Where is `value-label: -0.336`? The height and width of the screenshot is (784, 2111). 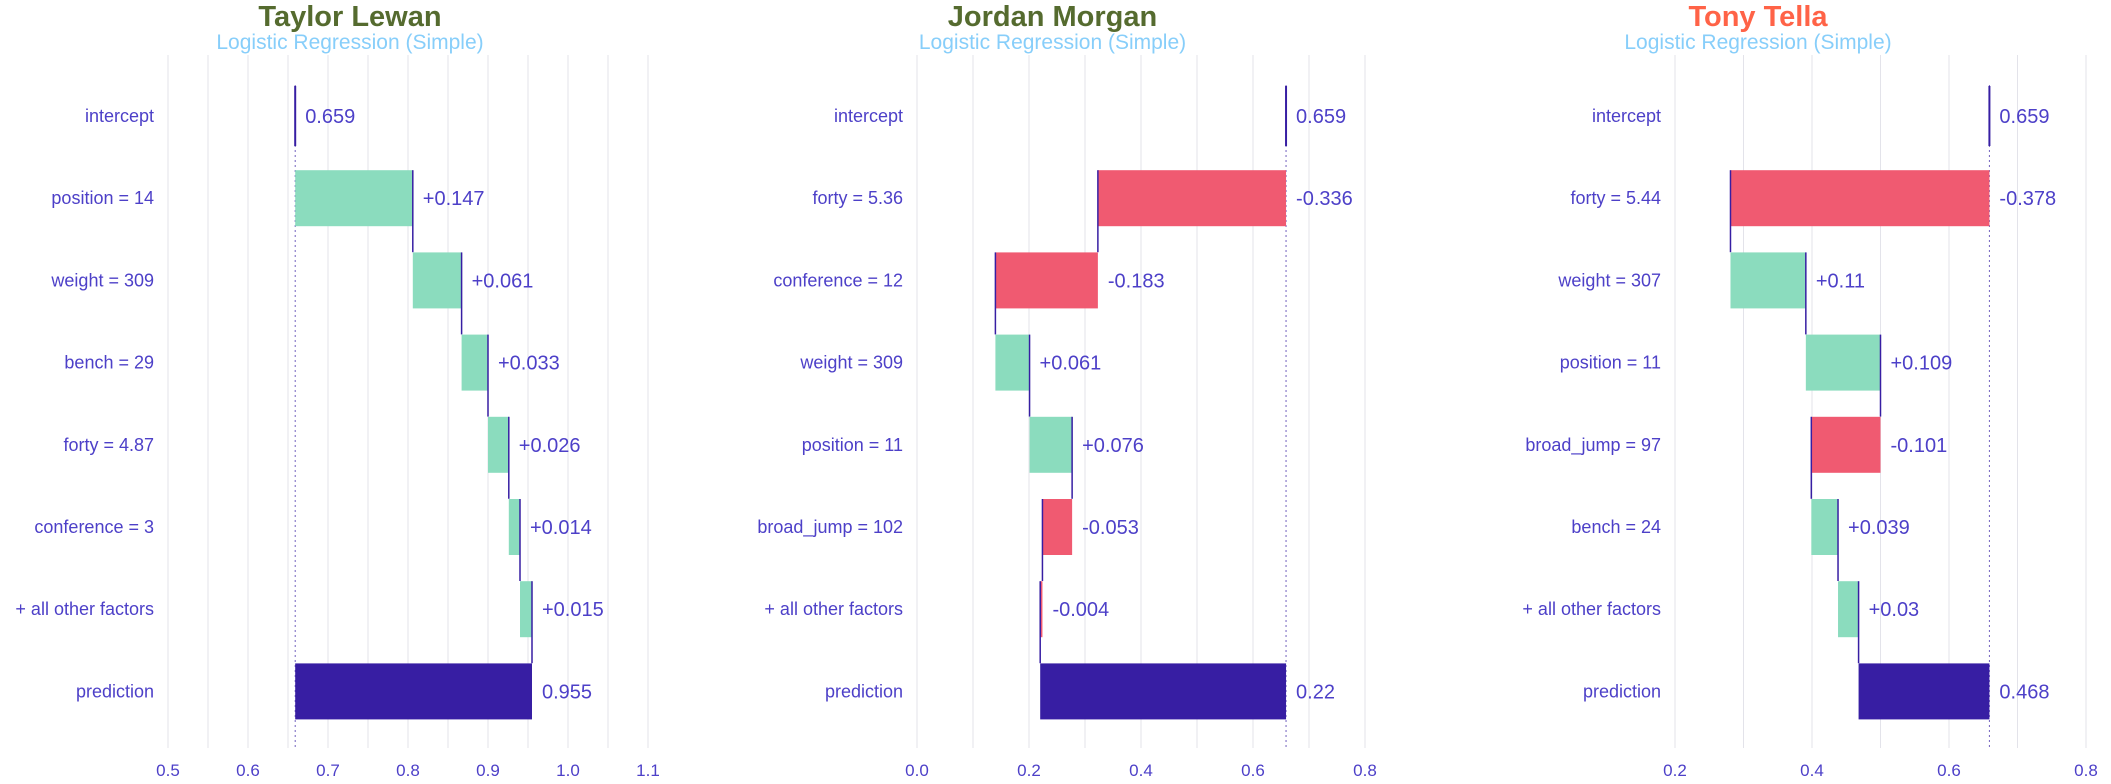 value-label: -0.336 is located at coordinates (1324, 199).